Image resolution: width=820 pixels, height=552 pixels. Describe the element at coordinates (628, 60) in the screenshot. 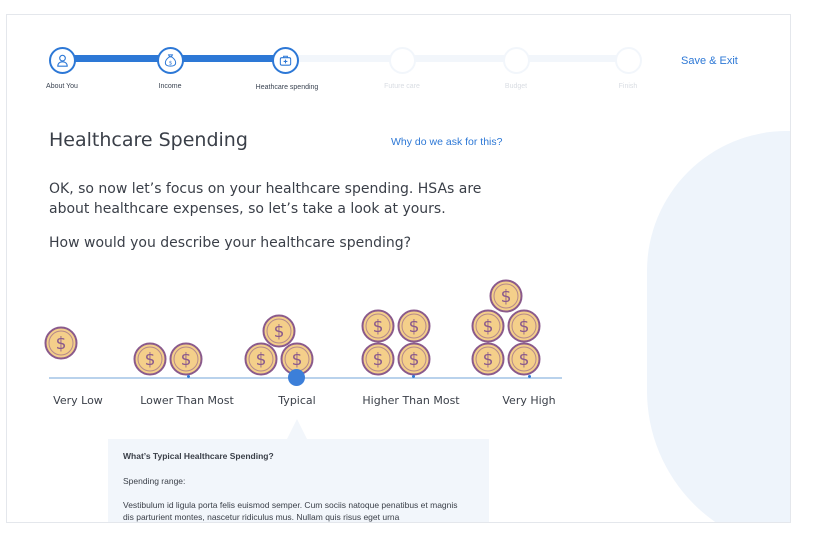

I see `step-finish` at that location.